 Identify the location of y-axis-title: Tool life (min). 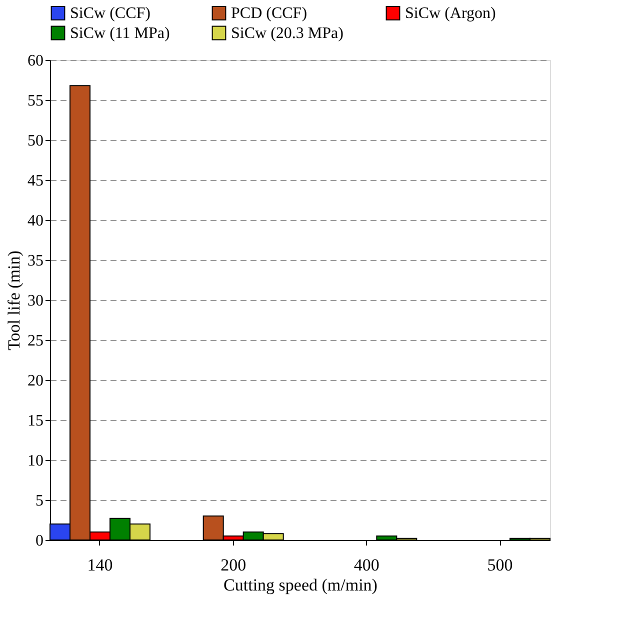
(14, 300).